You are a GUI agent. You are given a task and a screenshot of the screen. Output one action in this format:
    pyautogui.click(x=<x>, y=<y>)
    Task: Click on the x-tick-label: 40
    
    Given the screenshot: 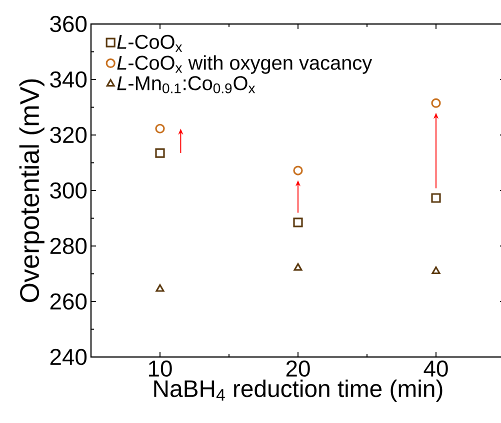 What is the action you would take?
    pyautogui.click(x=436, y=368)
    